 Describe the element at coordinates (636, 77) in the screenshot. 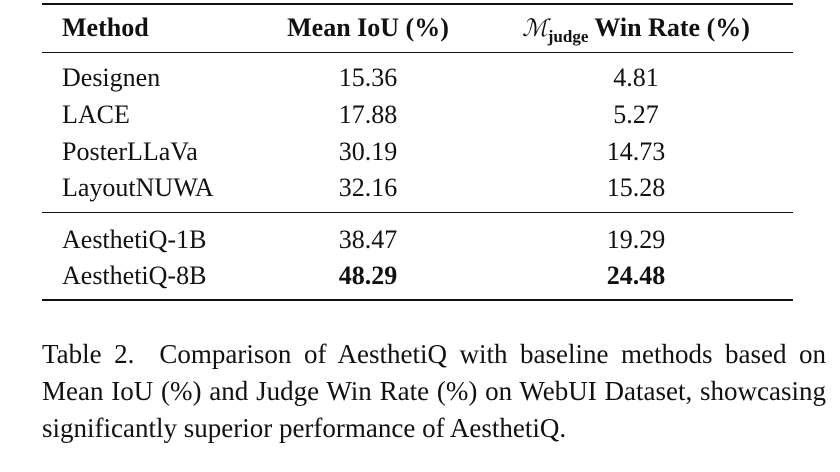

I see `value-cell: 4.81` at that location.